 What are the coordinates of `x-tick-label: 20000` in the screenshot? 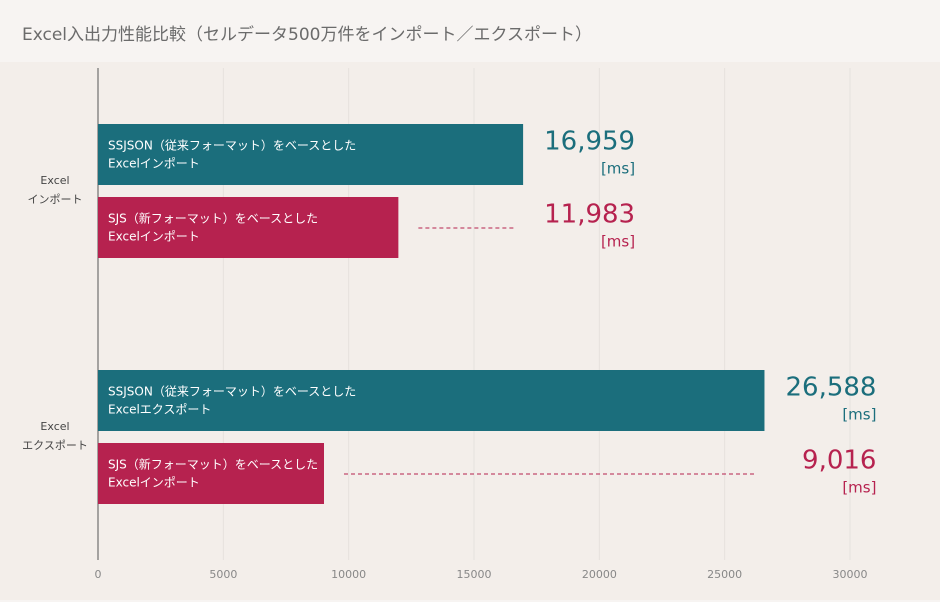 It's located at (599, 574).